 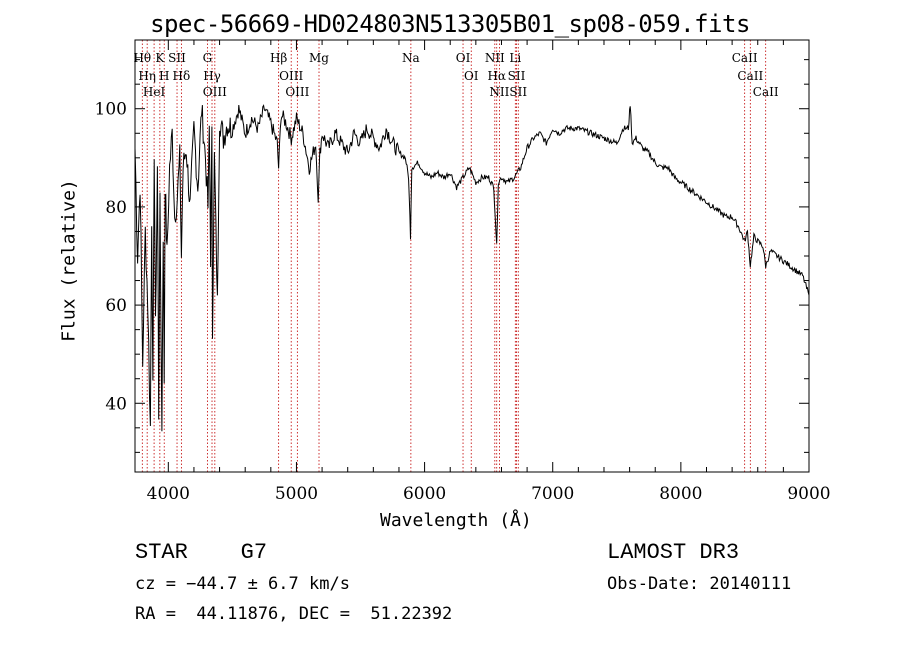 What do you see at coordinates (164, 76) in the screenshot?
I see `line-marker-label: H` at bounding box center [164, 76].